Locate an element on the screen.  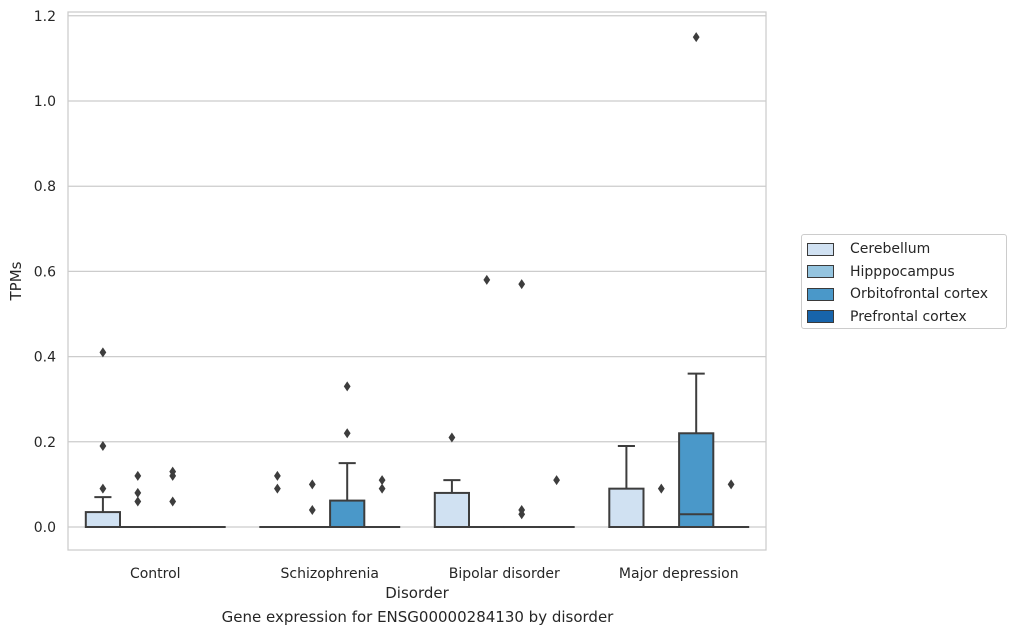
y-tick-label: 1.0 is located at coordinates (45, 102).